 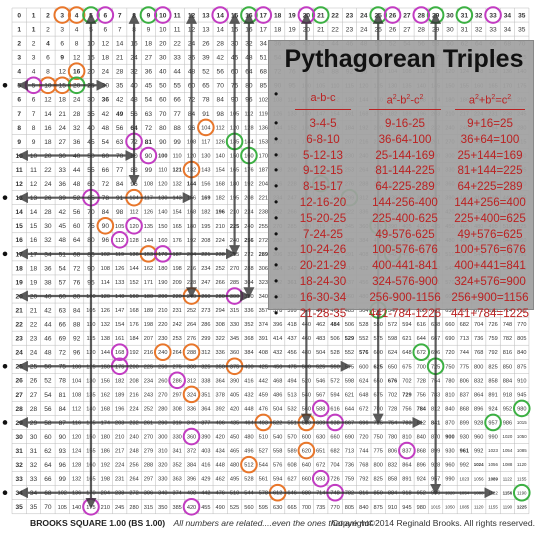 What do you see at coordinates (349, 311) in the screenshot?
I see `grid-cell-value: 483` at bounding box center [349, 311].